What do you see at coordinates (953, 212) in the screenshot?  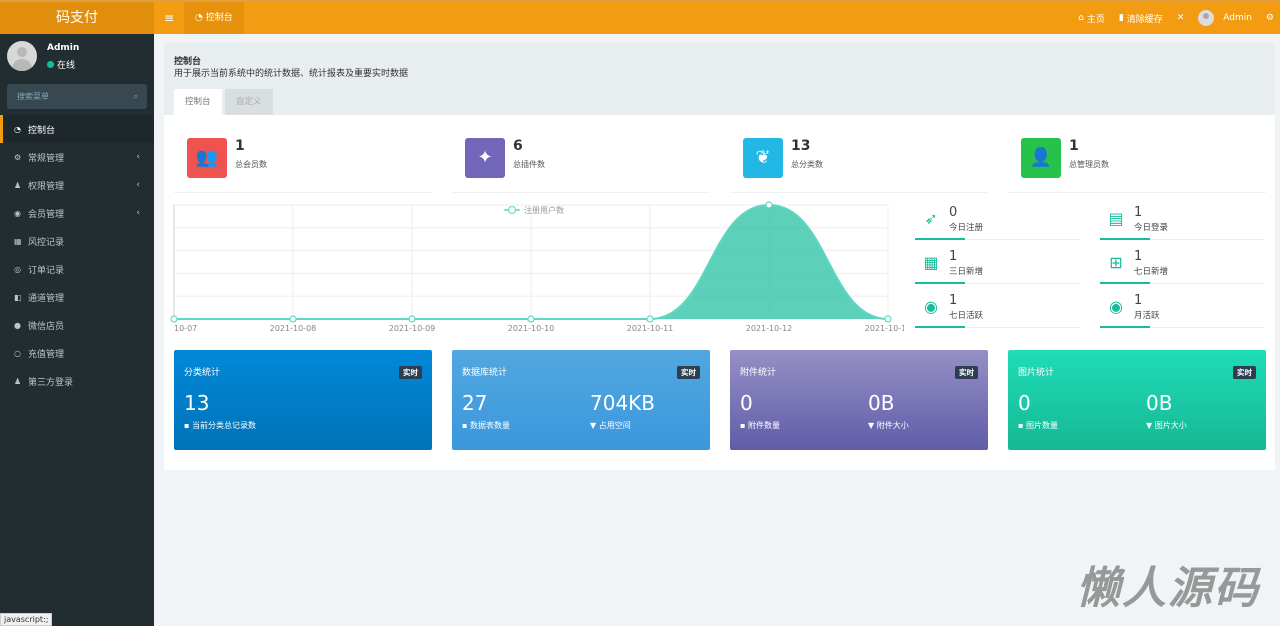 I see `mini-stat-value: 0` at bounding box center [953, 212].